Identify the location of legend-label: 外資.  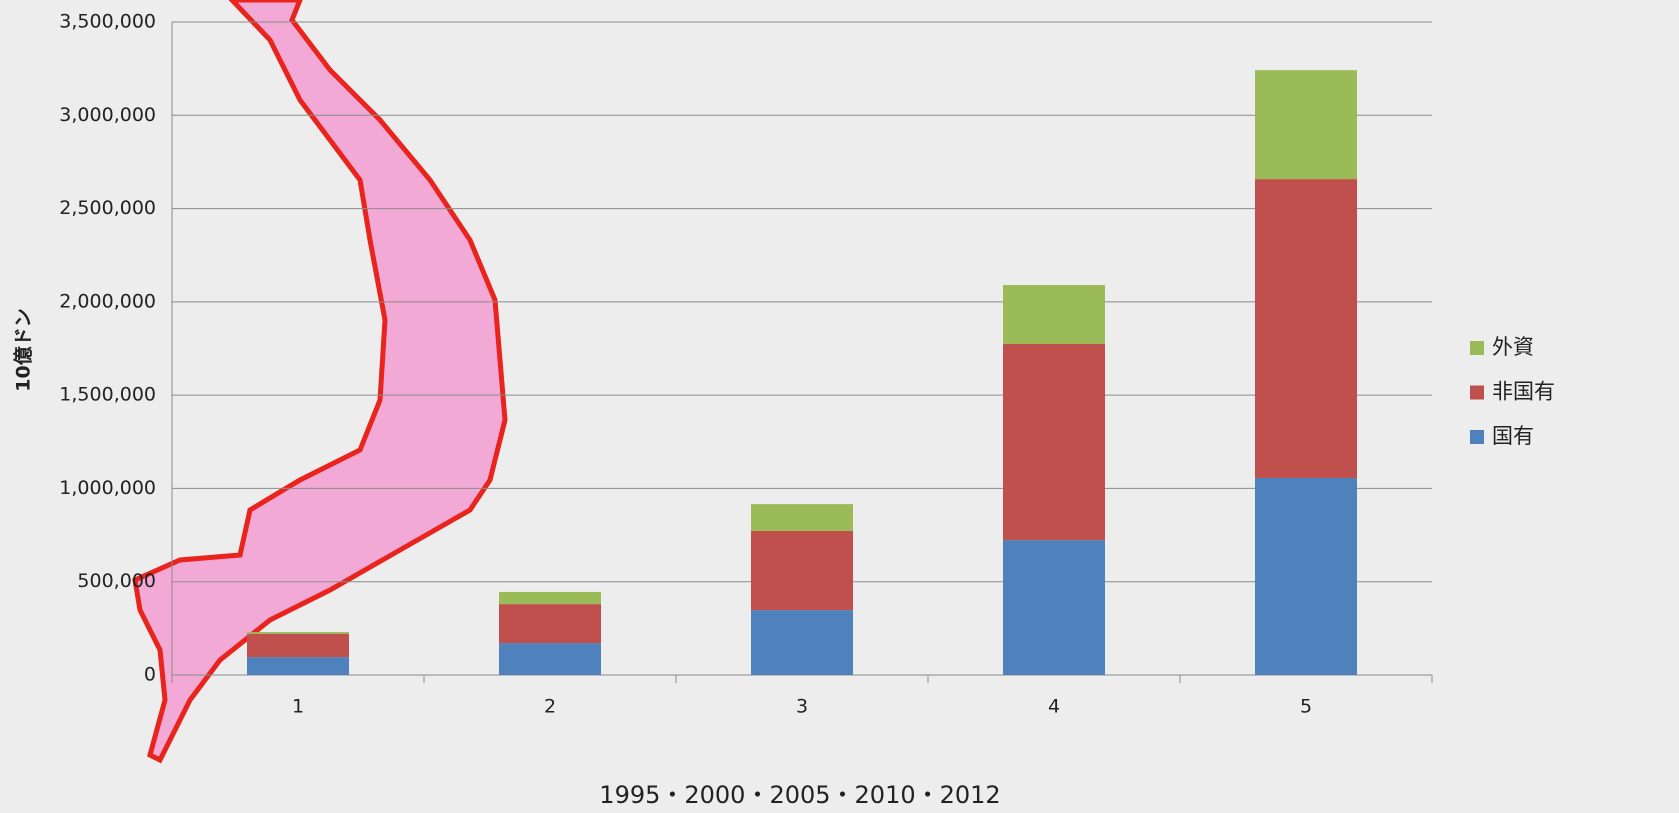
(1513, 347).